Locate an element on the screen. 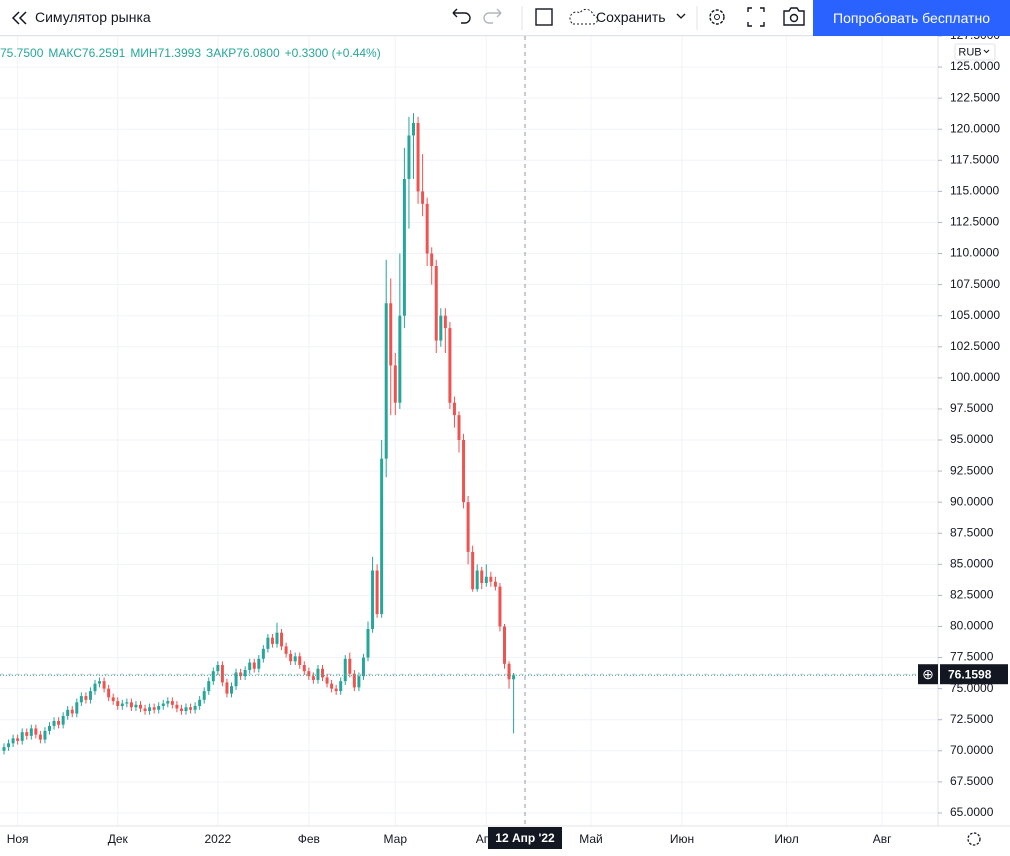 This screenshot has width=1010, height=856. x-tick-label: Июл is located at coordinates (786, 839).